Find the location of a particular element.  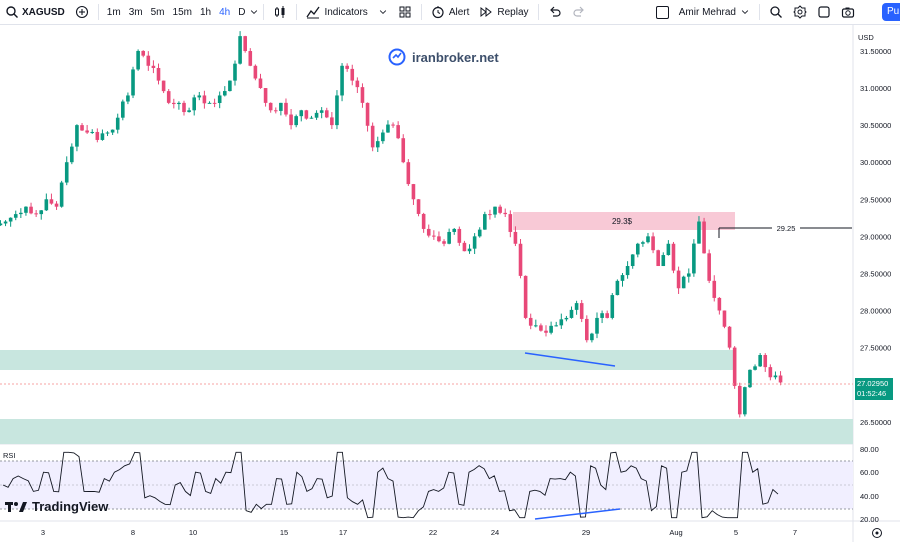

supply-zone is located at coordinates (624, 221).